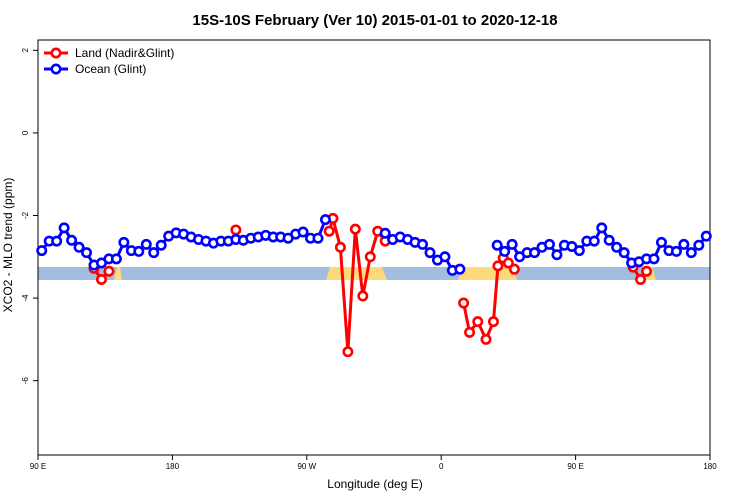  What do you see at coordinates (25, 215) in the screenshot?
I see `y-tick-label: -2` at bounding box center [25, 215].